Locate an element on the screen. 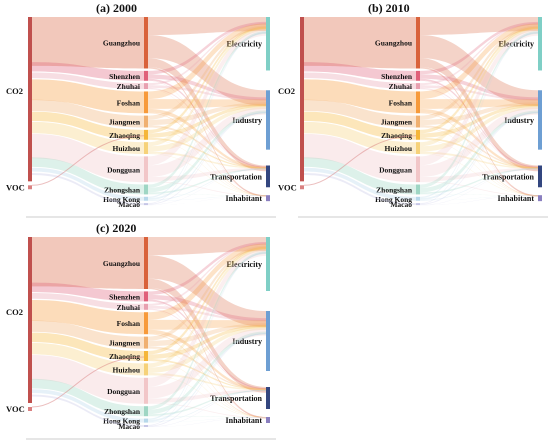 The image size is (550, 445). label-macao: Macao is located at coordinates (129, 426).